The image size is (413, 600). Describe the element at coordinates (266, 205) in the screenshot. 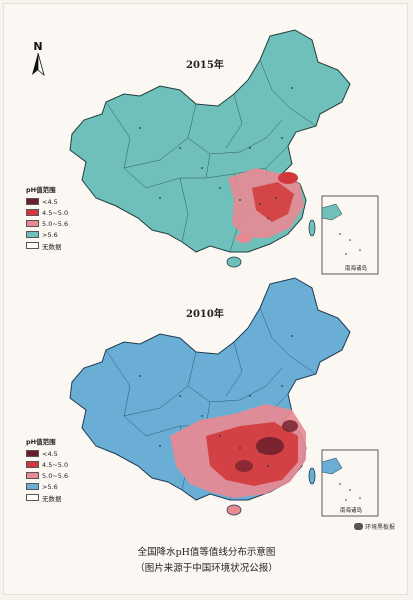

I see `acid-rain-zones-2015` at that location.